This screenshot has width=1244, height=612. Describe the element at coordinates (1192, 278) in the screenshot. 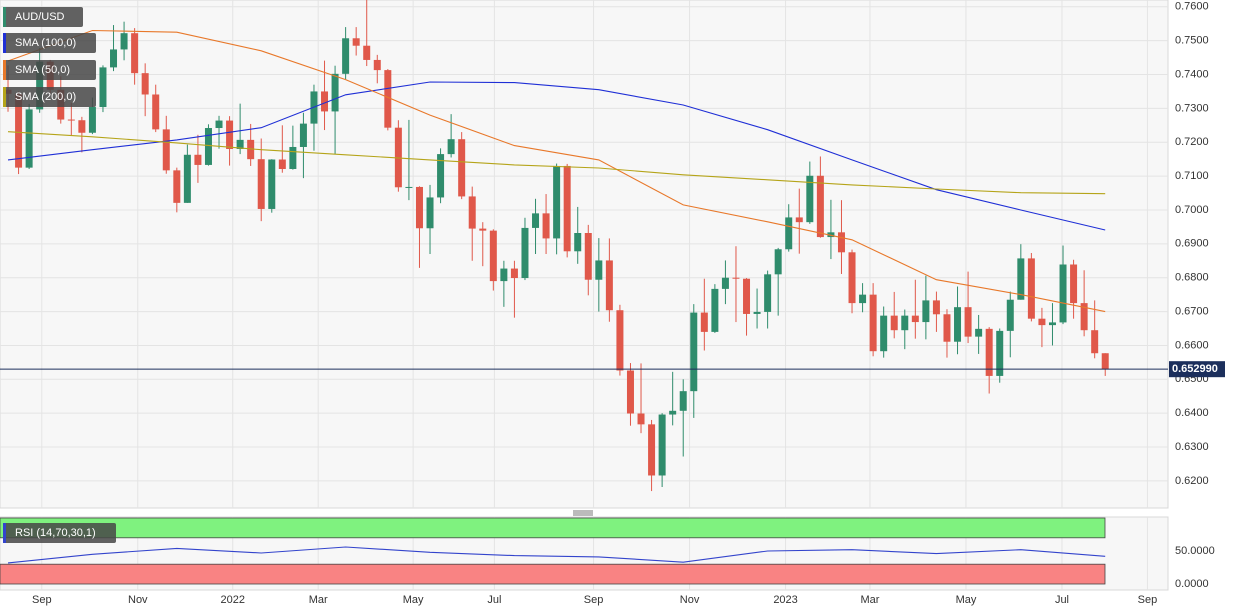

I see `y-tick-label: 0.6800` at that location.